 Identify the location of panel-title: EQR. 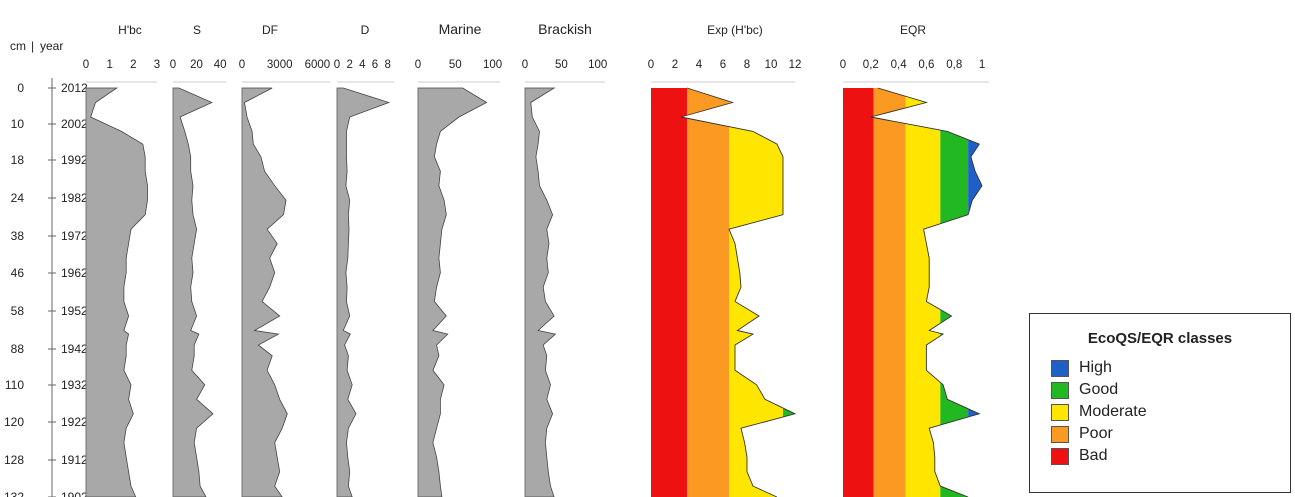
(913, 30).